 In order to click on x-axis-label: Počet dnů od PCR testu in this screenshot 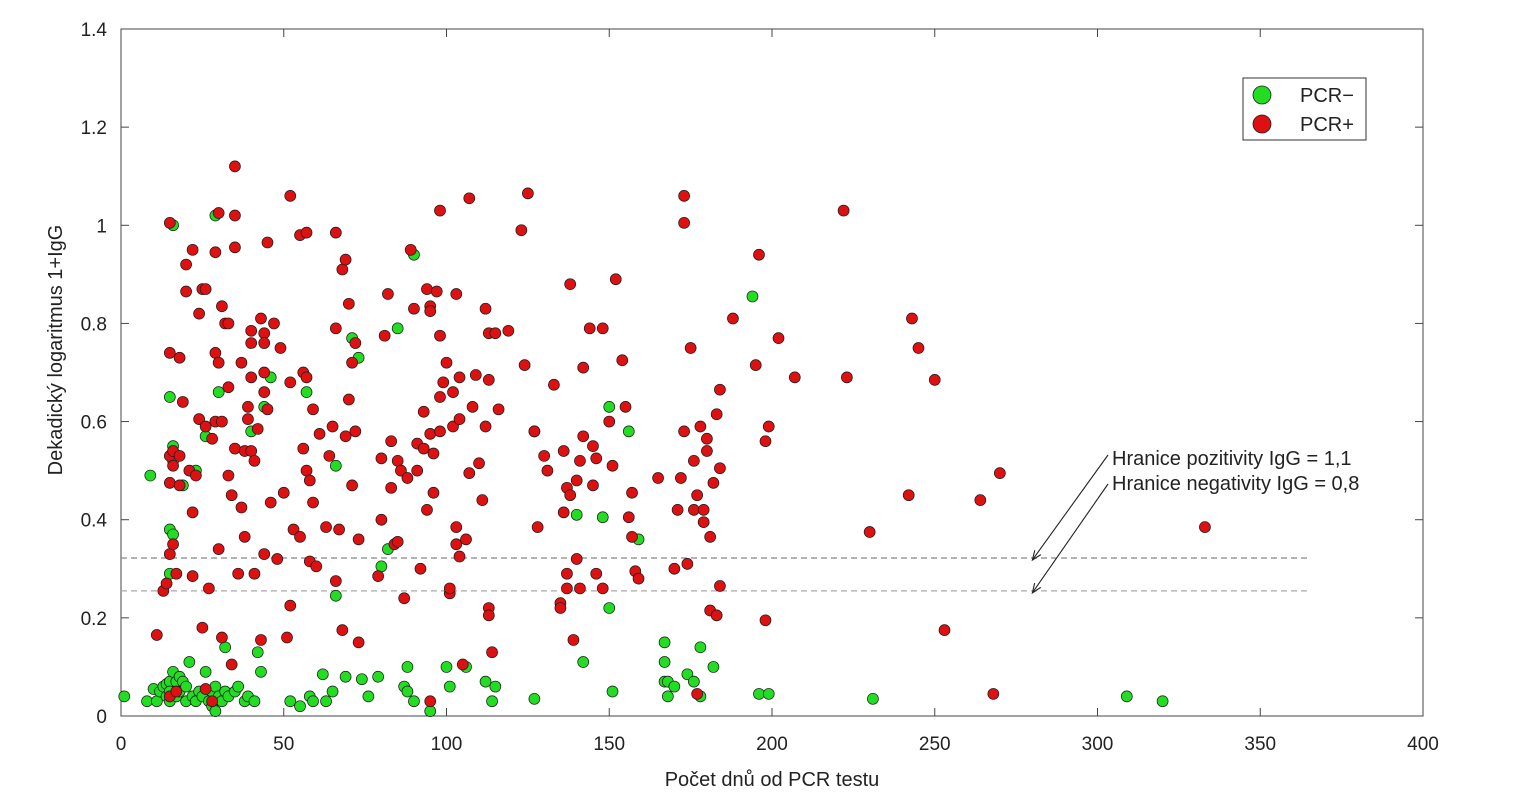, I will do `click(772, 780)`.